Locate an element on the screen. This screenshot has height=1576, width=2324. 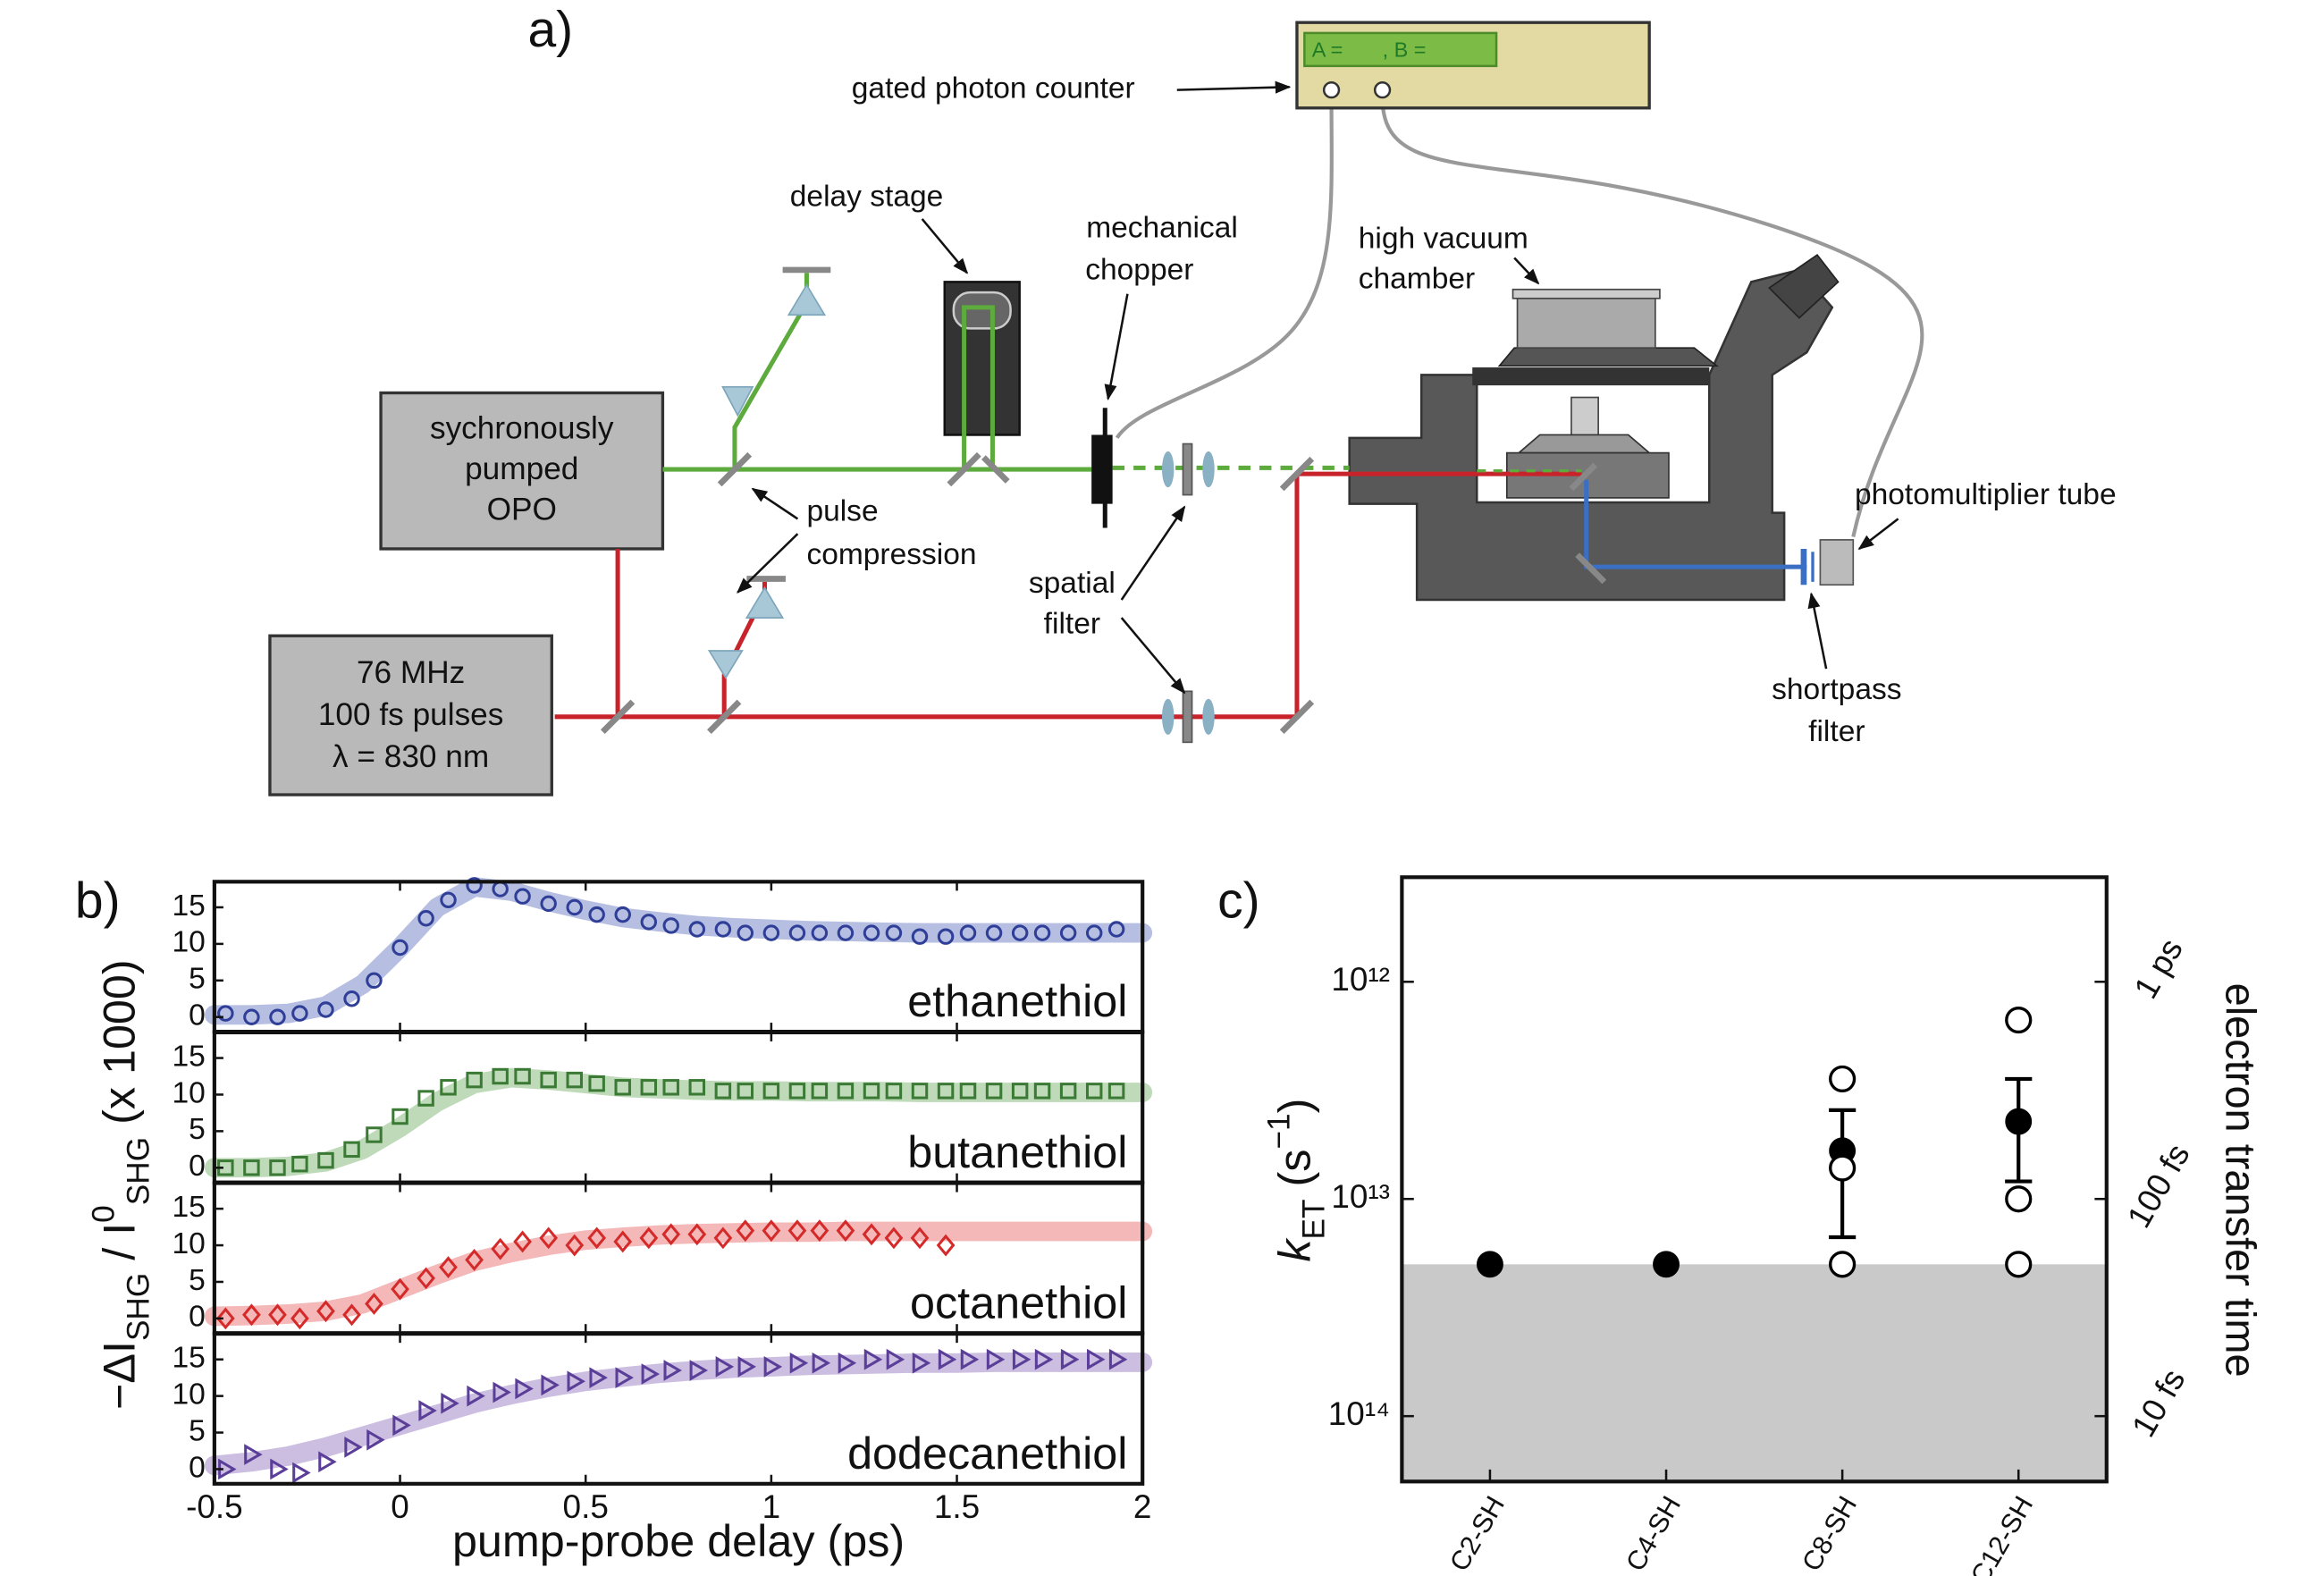
cable is located at coordinates (1224, 268).